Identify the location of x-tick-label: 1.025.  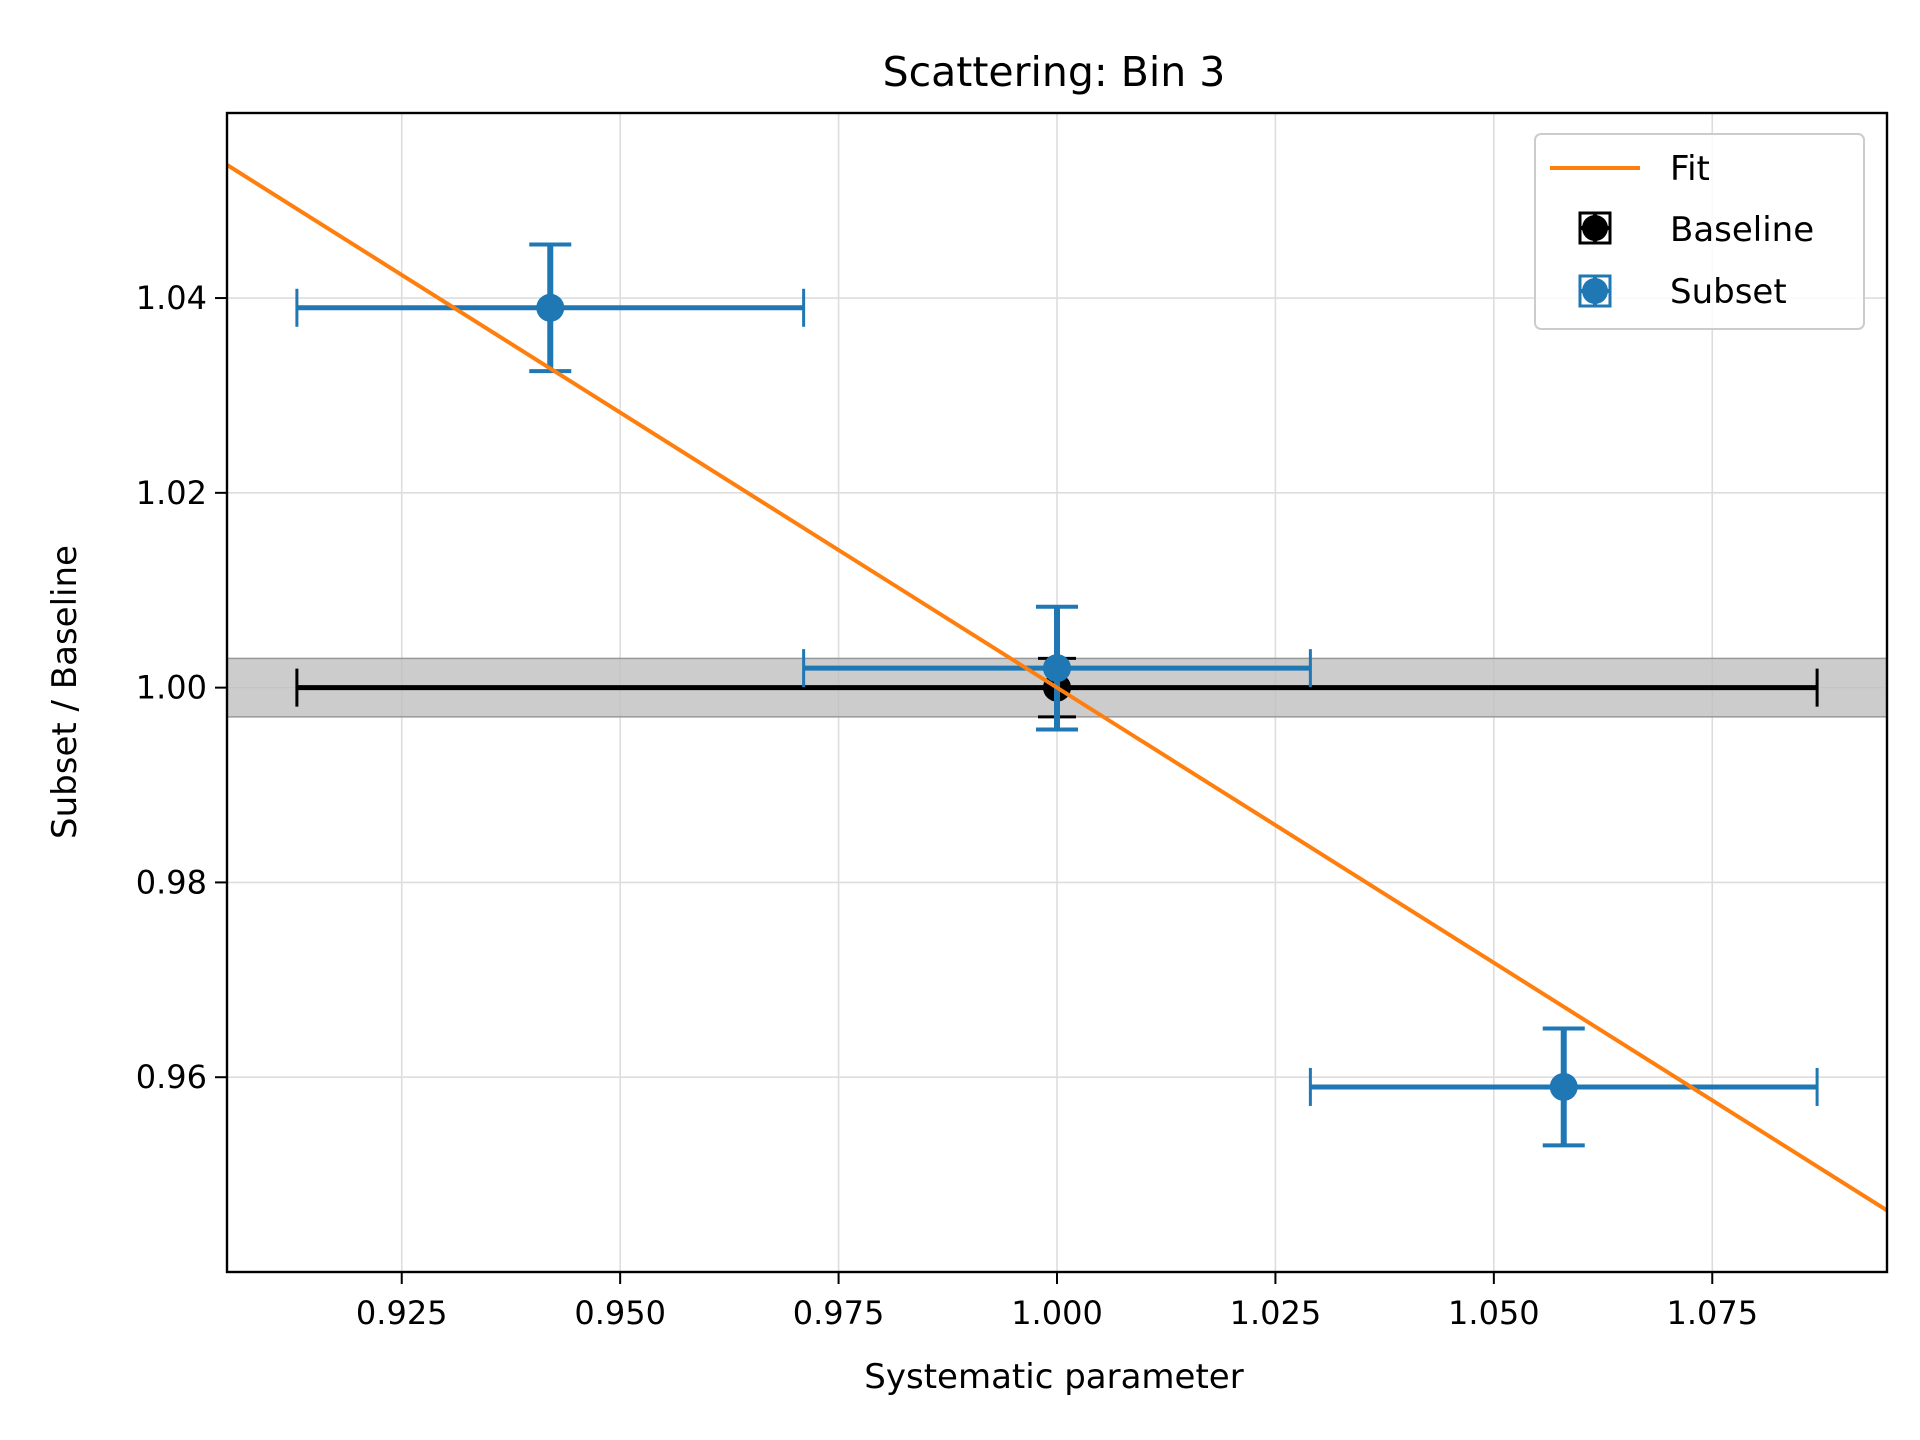
(1276, 1313).